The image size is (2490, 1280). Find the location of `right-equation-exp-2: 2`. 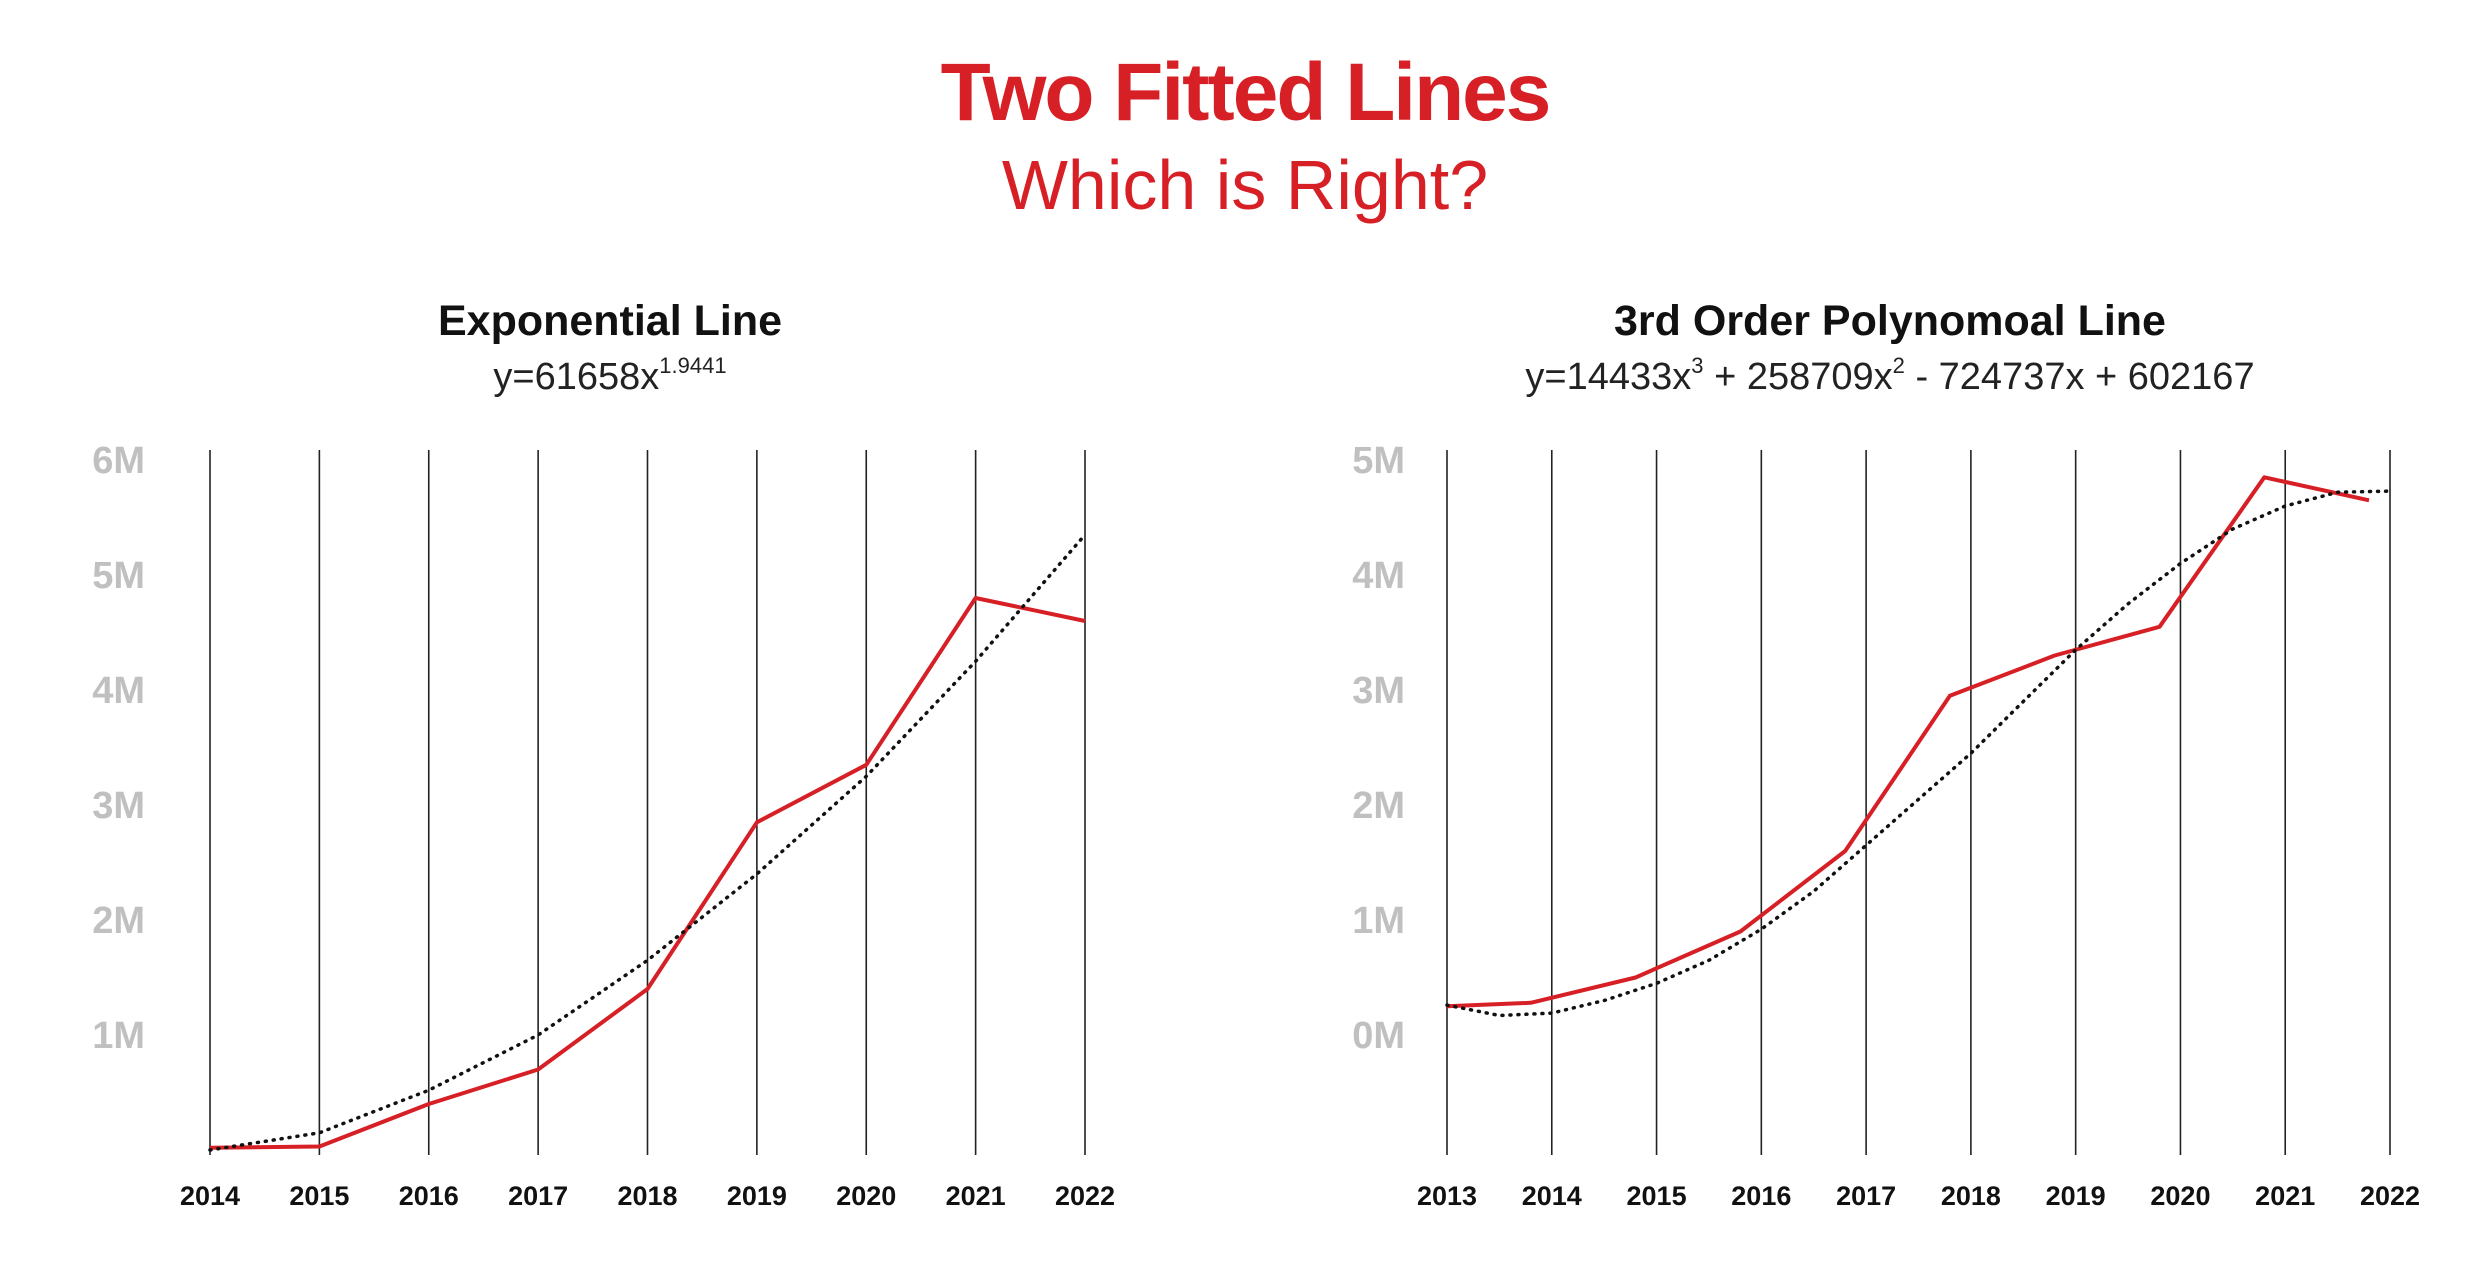

right-equation-exp-2: 2 is located at coordinates (1898, 365).